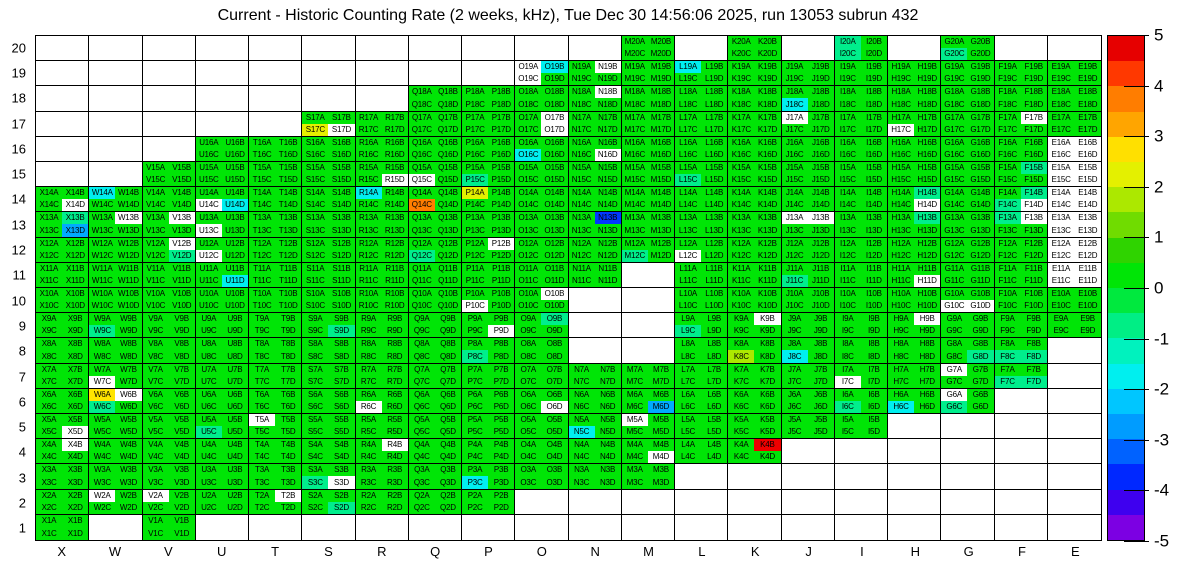 The image size is (1196, 572). What do you see at coordinates (554, 67) in the screenshot?
I see `quadrant-O19B: O19B` at bounding box center [554, 67].